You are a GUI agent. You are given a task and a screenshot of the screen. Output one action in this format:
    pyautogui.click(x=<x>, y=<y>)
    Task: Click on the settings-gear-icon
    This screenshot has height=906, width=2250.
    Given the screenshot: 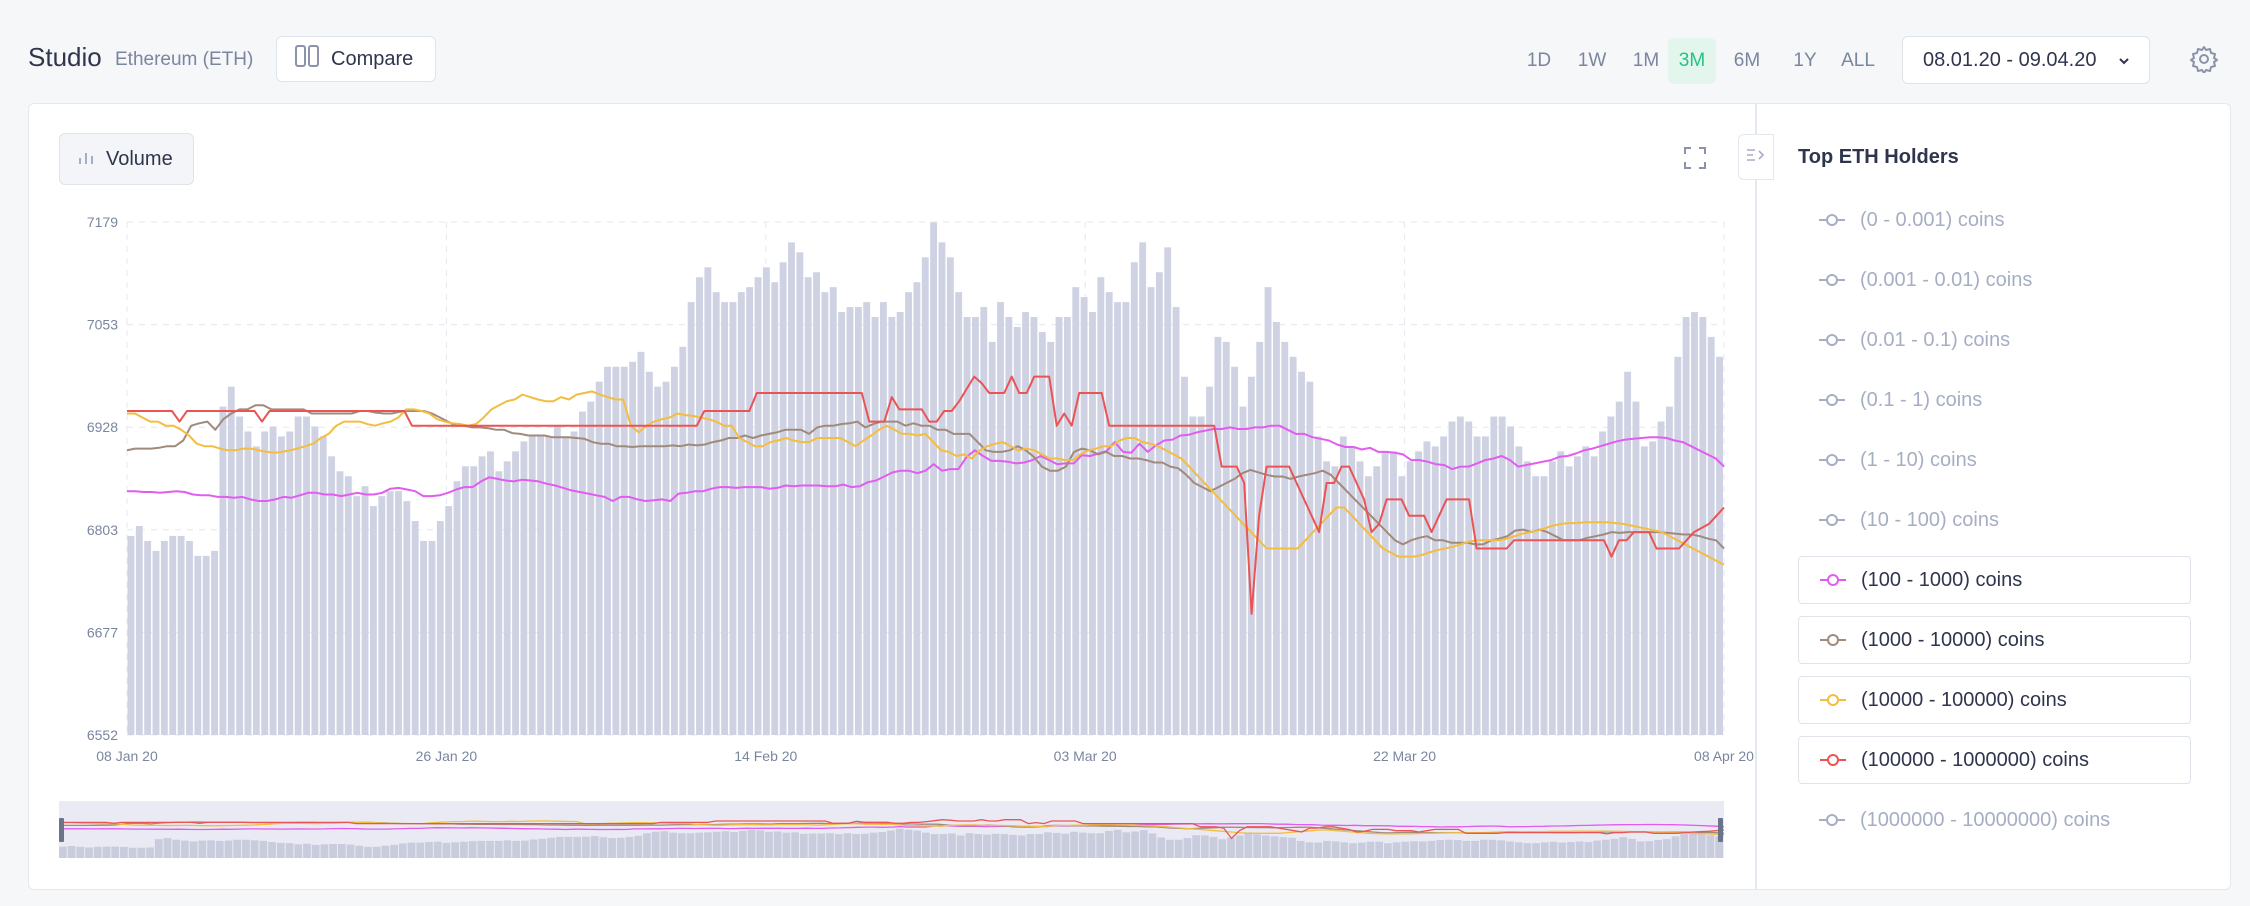 What is the action you would take?
    pyautogui.click(x=2204, y=61)
    